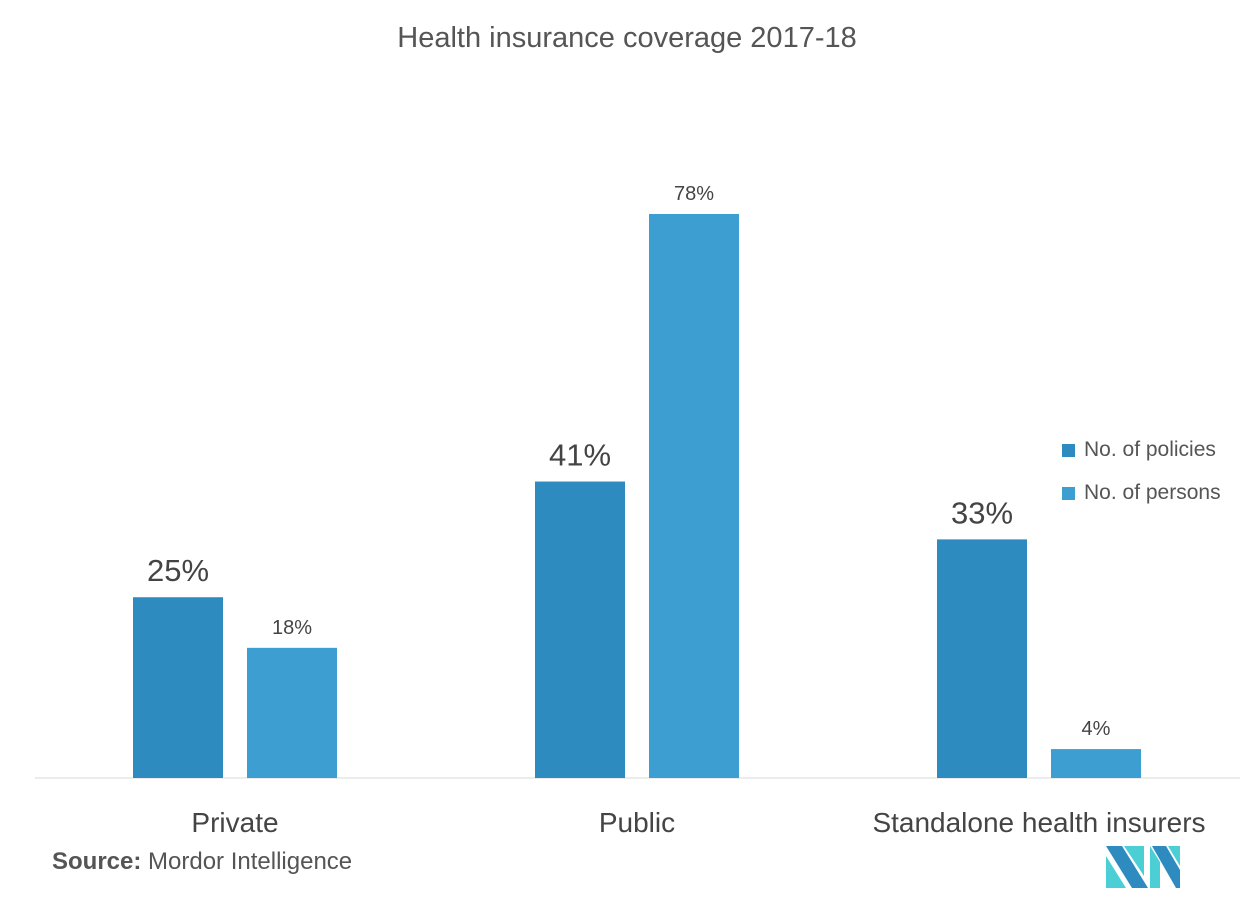 The height and width of the screenshot is (899, 1254). I want to click on legend-swatch-persons, so click(1068, 493).